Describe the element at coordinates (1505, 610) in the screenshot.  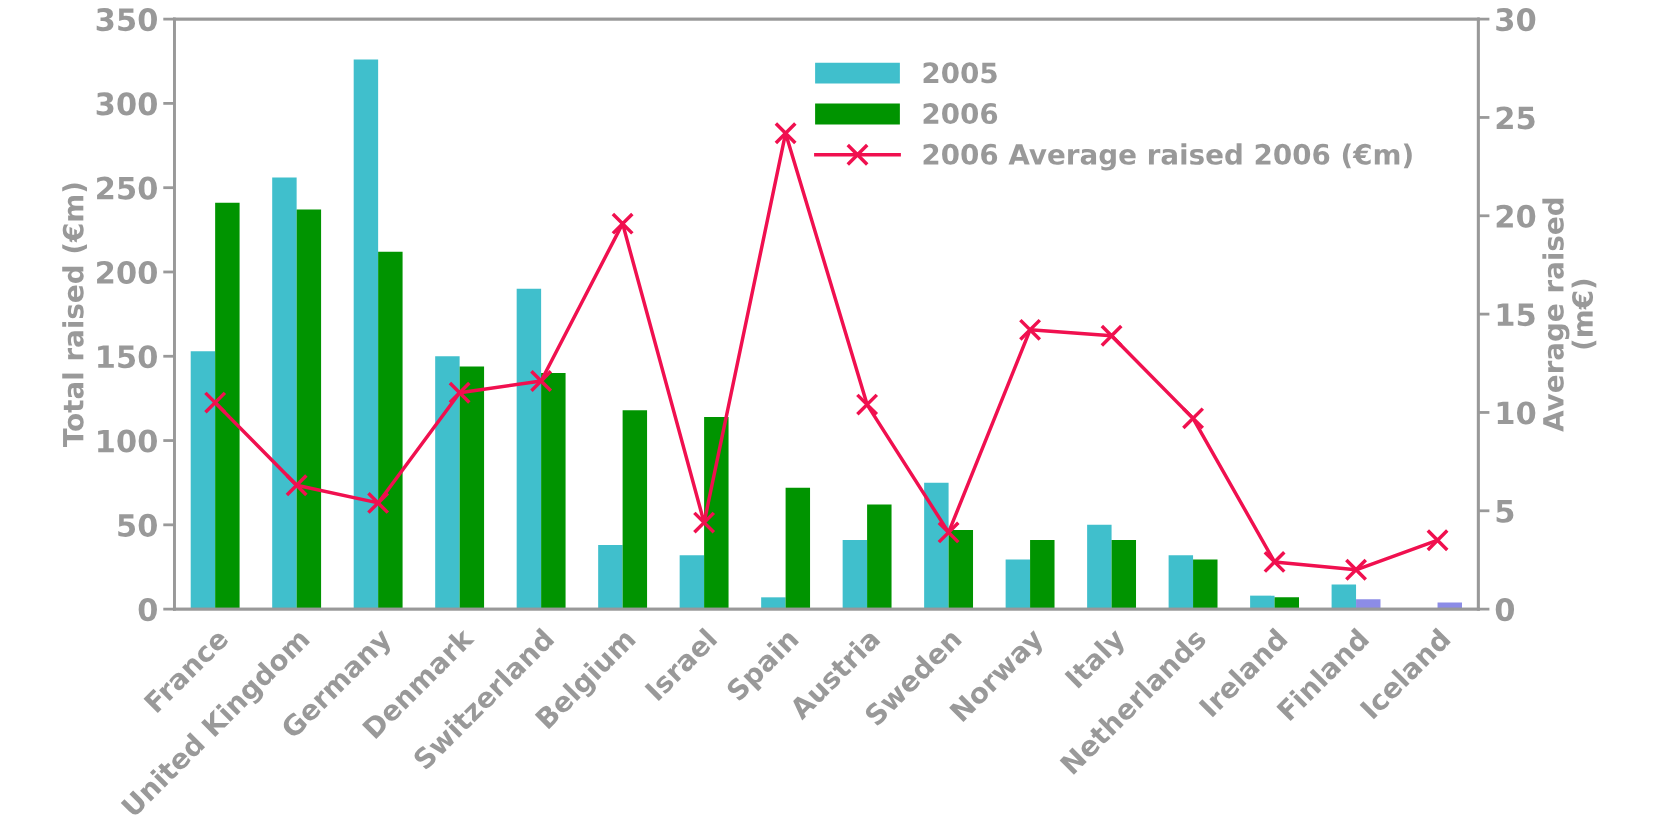
I see `y2-tick-label: 0` at that location.